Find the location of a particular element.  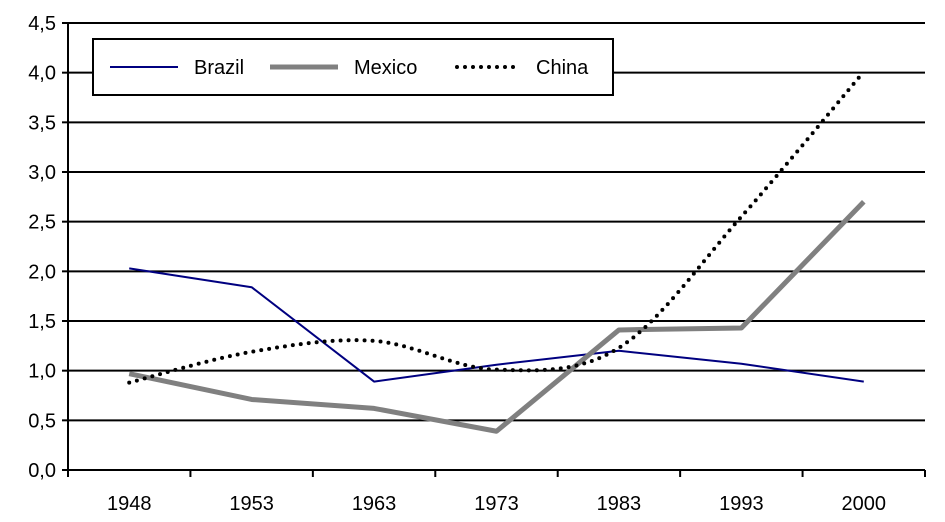

y-tick-label: 3,0 is located at coordinates (42, 173).